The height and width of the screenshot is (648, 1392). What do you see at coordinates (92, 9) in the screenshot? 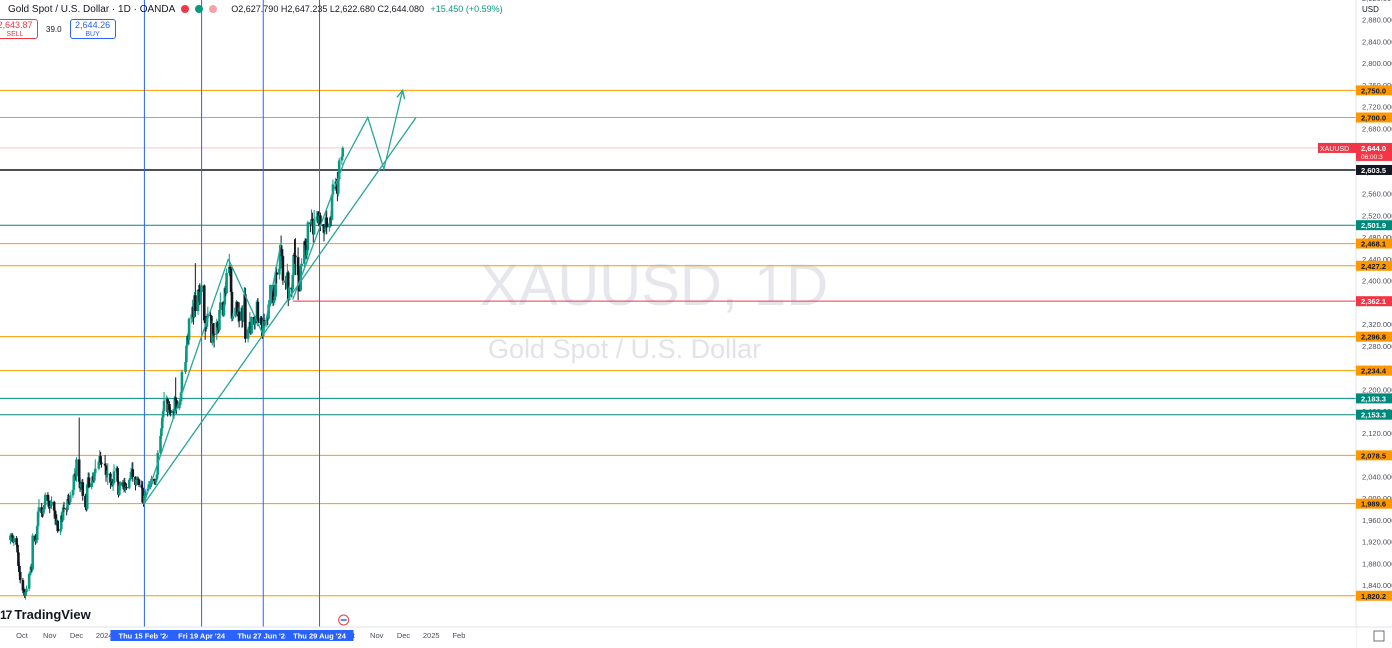
I see `symbol-title: Gold Spot / U.S. Dollar · 1D · OANDA` at bounding box center [92, 9].